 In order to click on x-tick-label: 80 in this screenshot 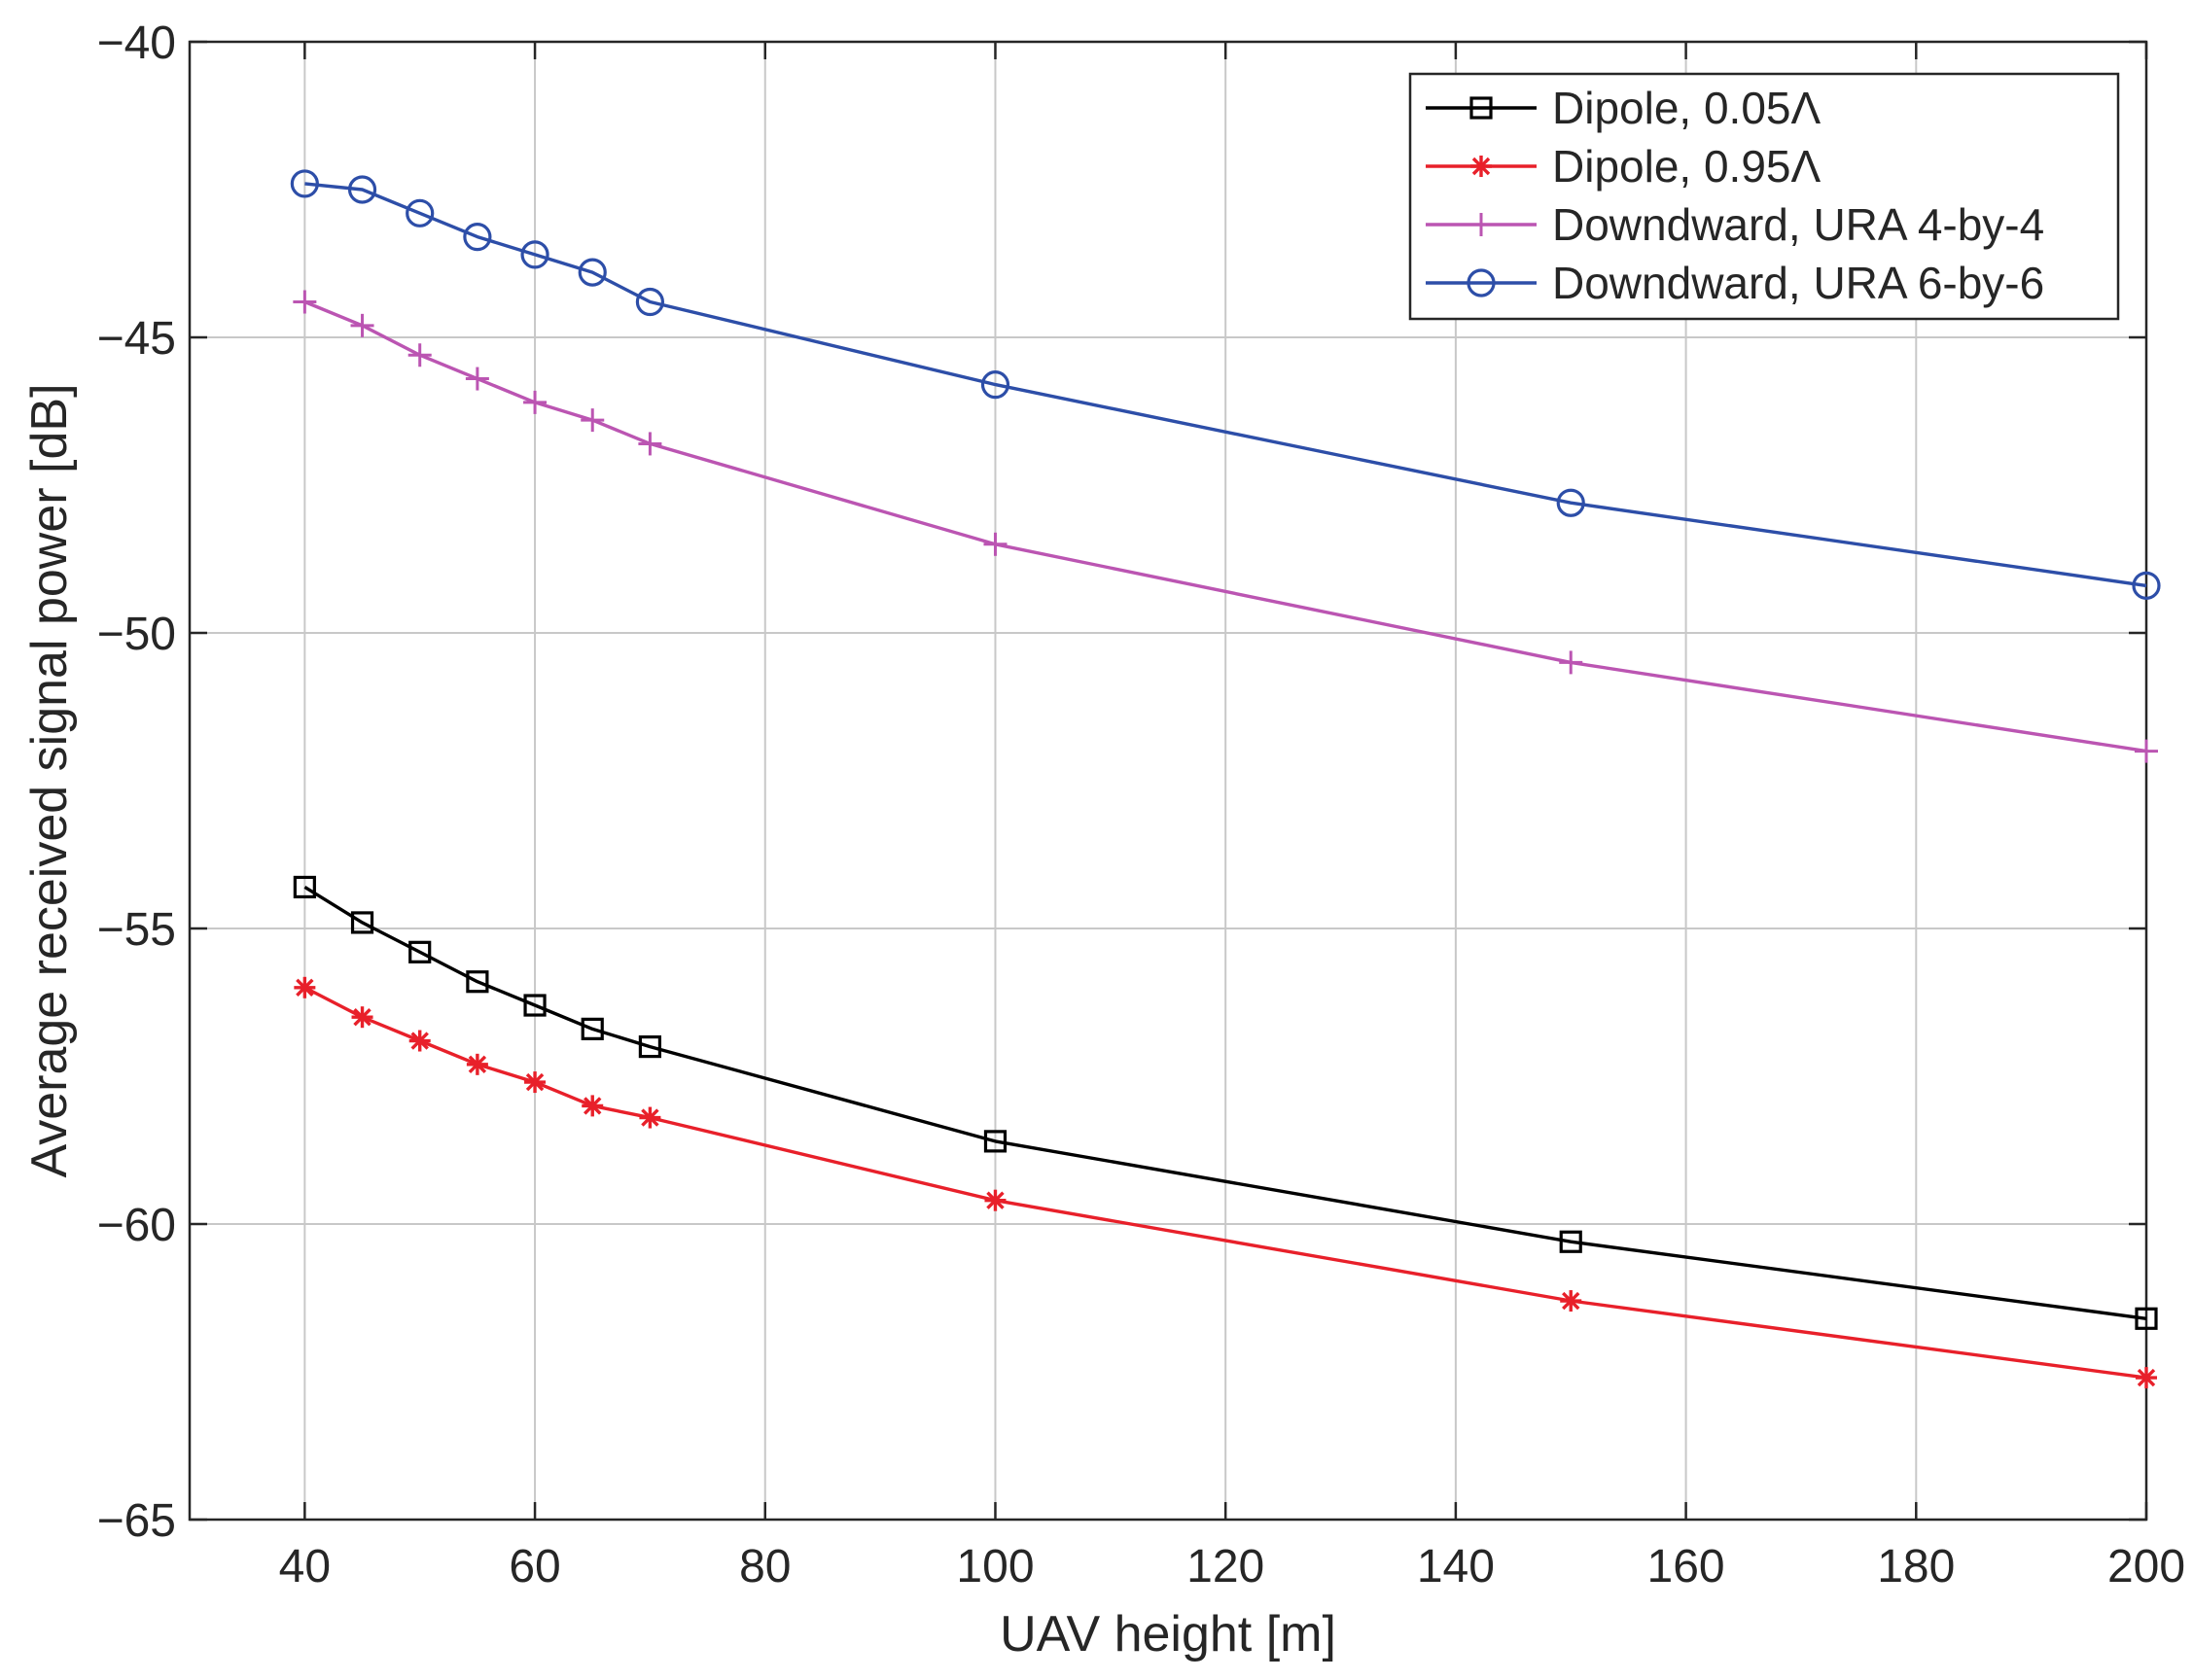, I will do `click(765, 1566)`.